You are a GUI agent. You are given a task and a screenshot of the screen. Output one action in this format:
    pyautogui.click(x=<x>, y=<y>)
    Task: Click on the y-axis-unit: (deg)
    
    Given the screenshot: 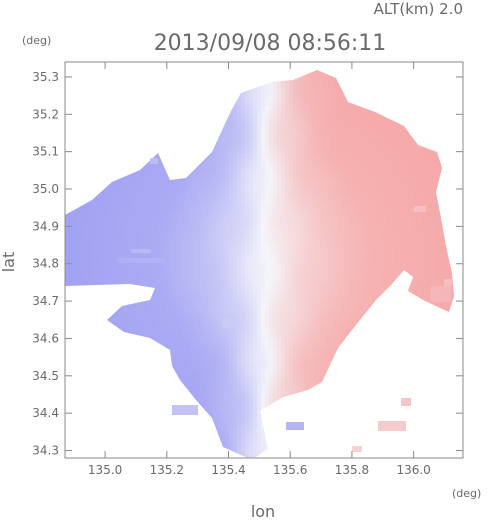 What is the action you would take?
    pyautogui.click(x=36, y=40)
    